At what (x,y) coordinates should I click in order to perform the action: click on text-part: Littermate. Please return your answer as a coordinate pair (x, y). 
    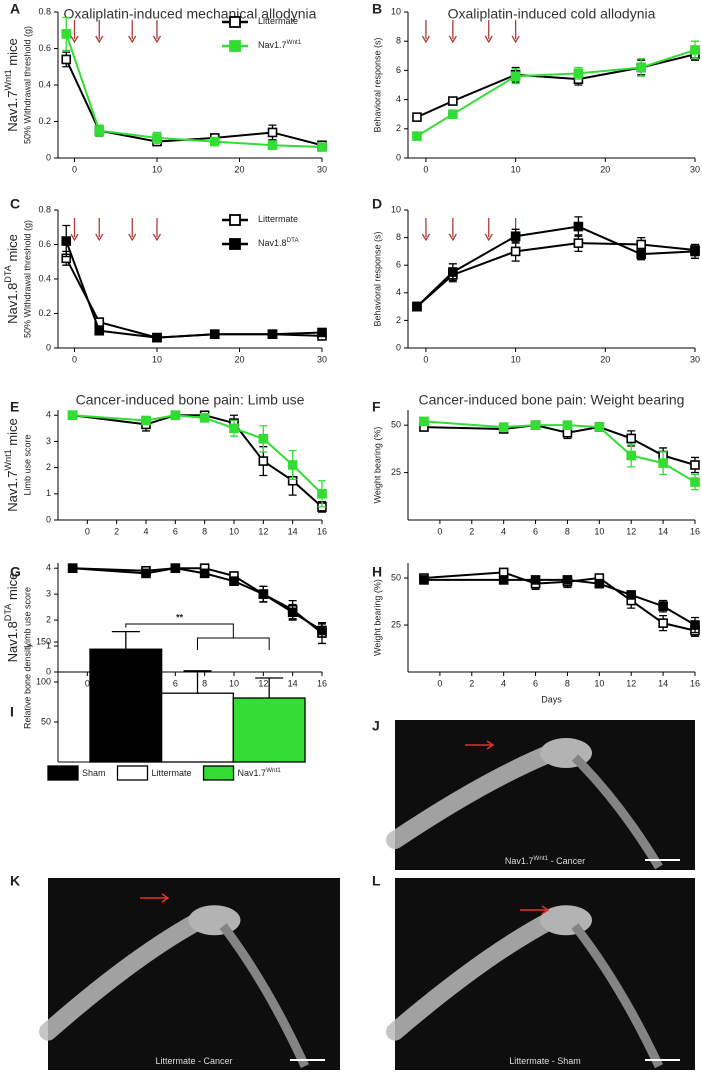
    Looking at the image, I should click on (278, 219).